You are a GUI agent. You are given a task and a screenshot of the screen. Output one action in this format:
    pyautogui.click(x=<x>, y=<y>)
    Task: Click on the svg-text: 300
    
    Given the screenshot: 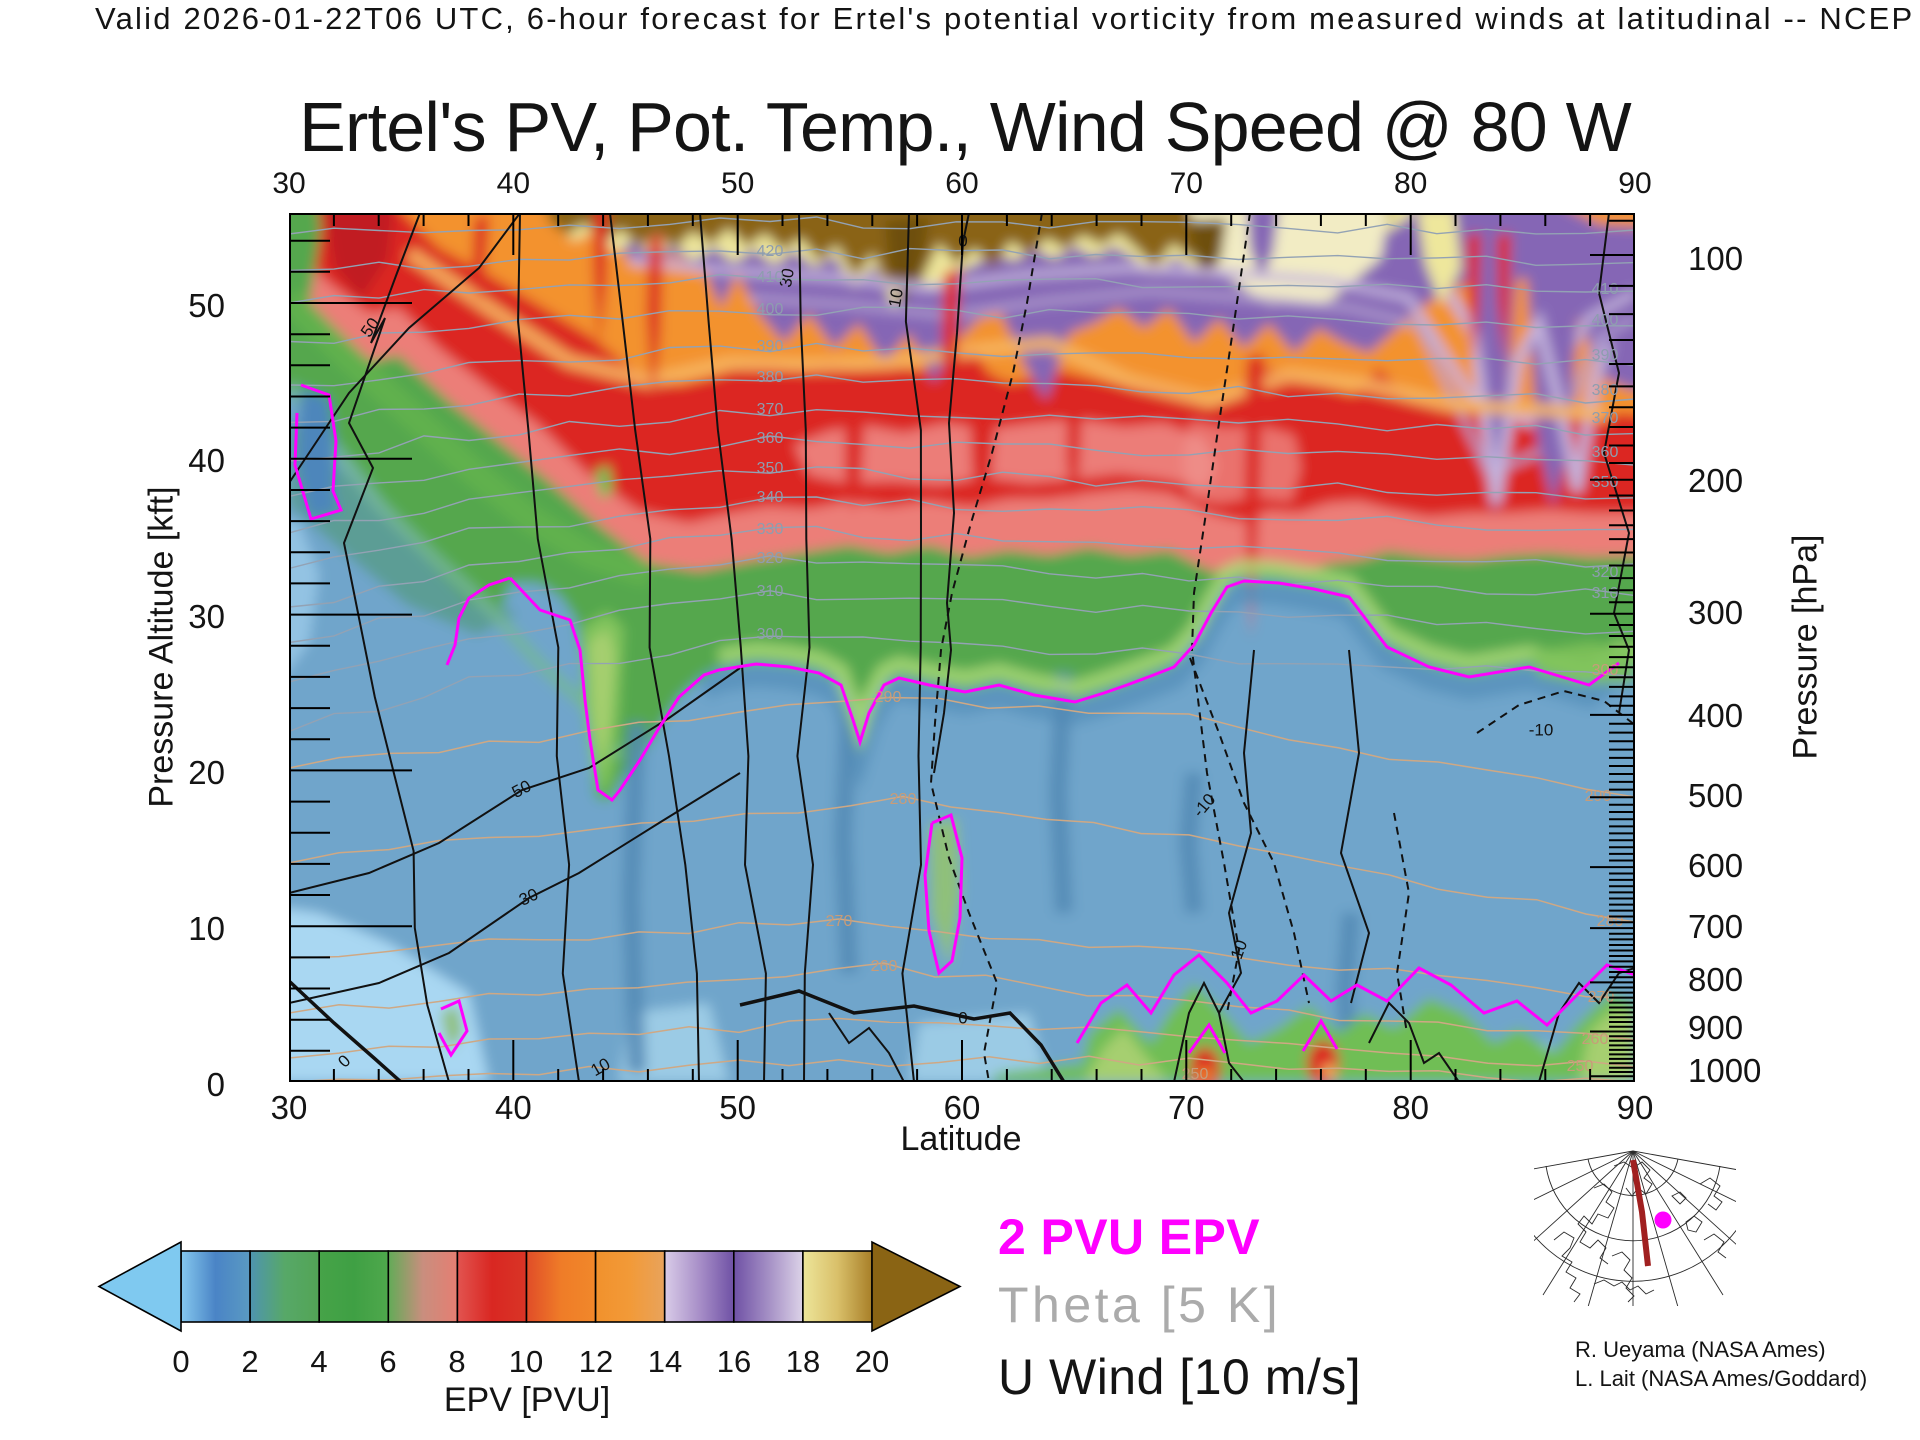 What is the action you would take?
    pyautogui.click(x=770, y=634)
    